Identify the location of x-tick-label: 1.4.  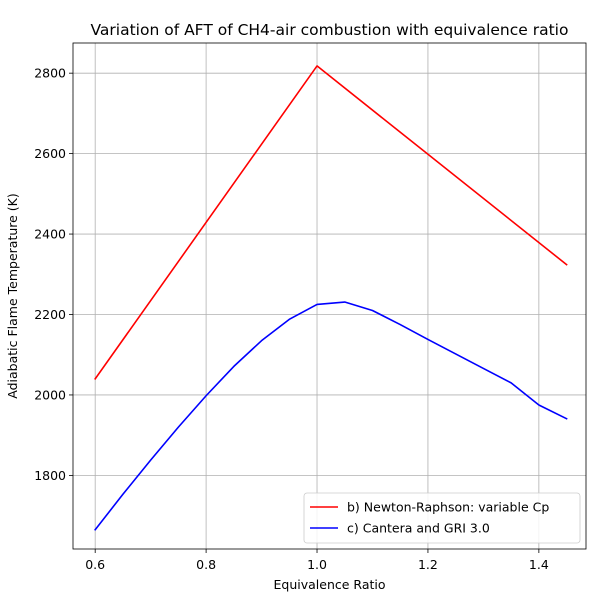
(539, 564).